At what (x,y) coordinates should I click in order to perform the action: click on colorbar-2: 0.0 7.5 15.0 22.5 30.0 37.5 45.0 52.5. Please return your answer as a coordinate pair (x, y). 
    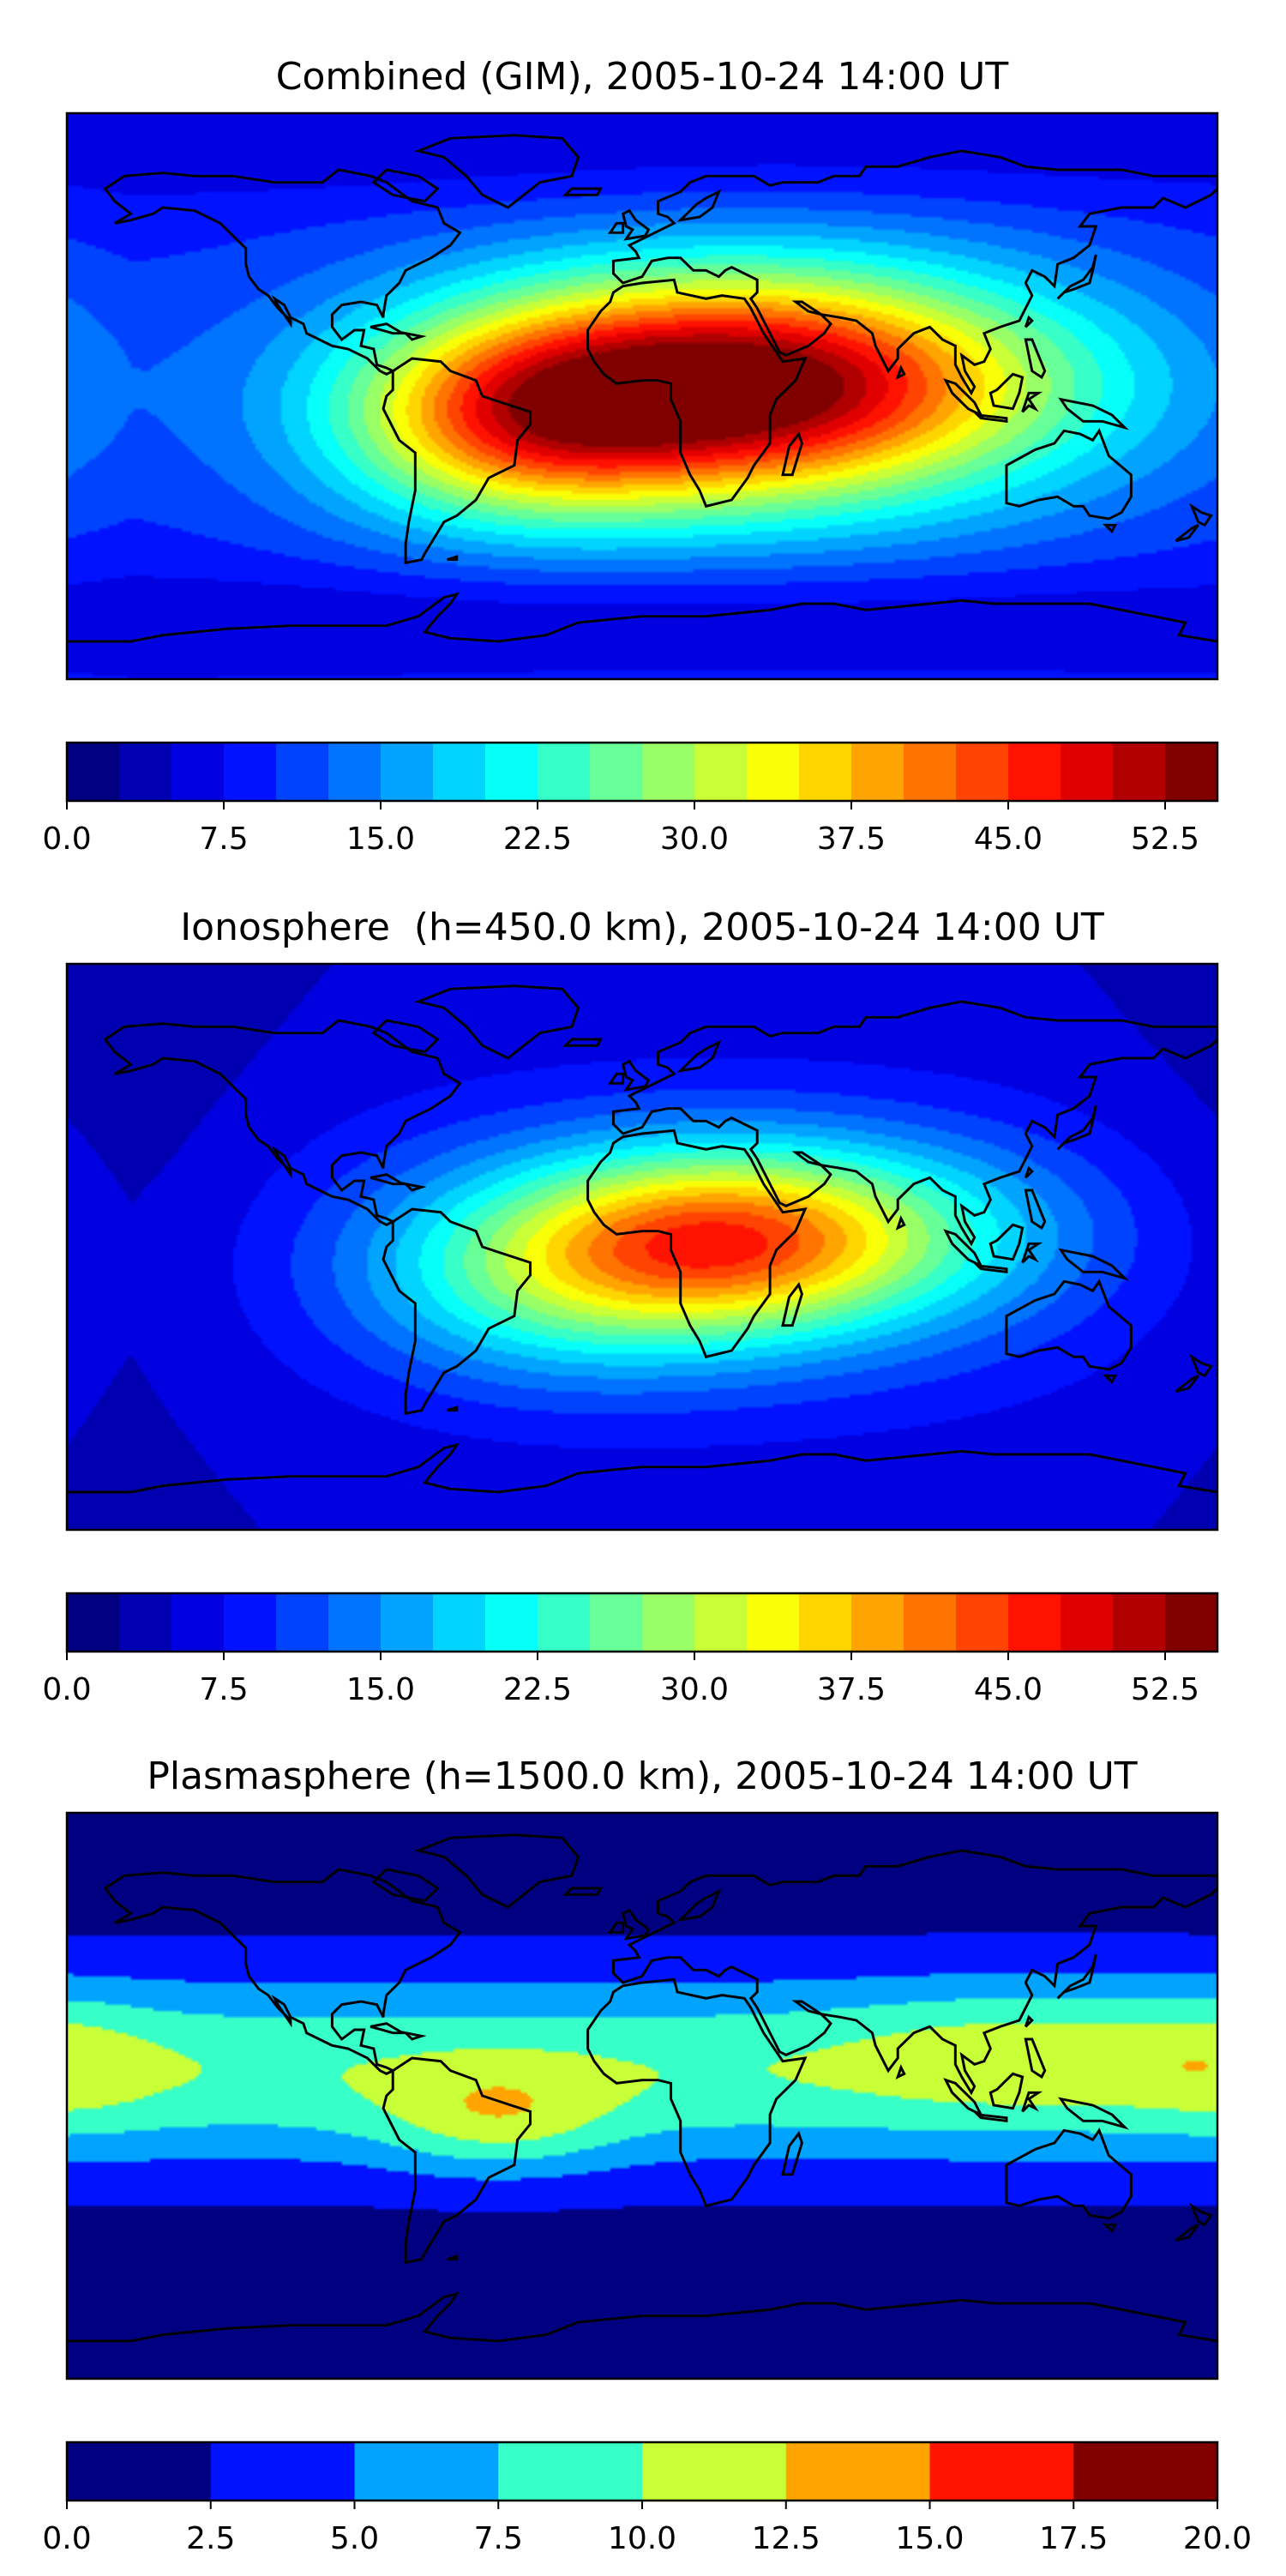
    Looking at the image, I should click on (630, 1649).